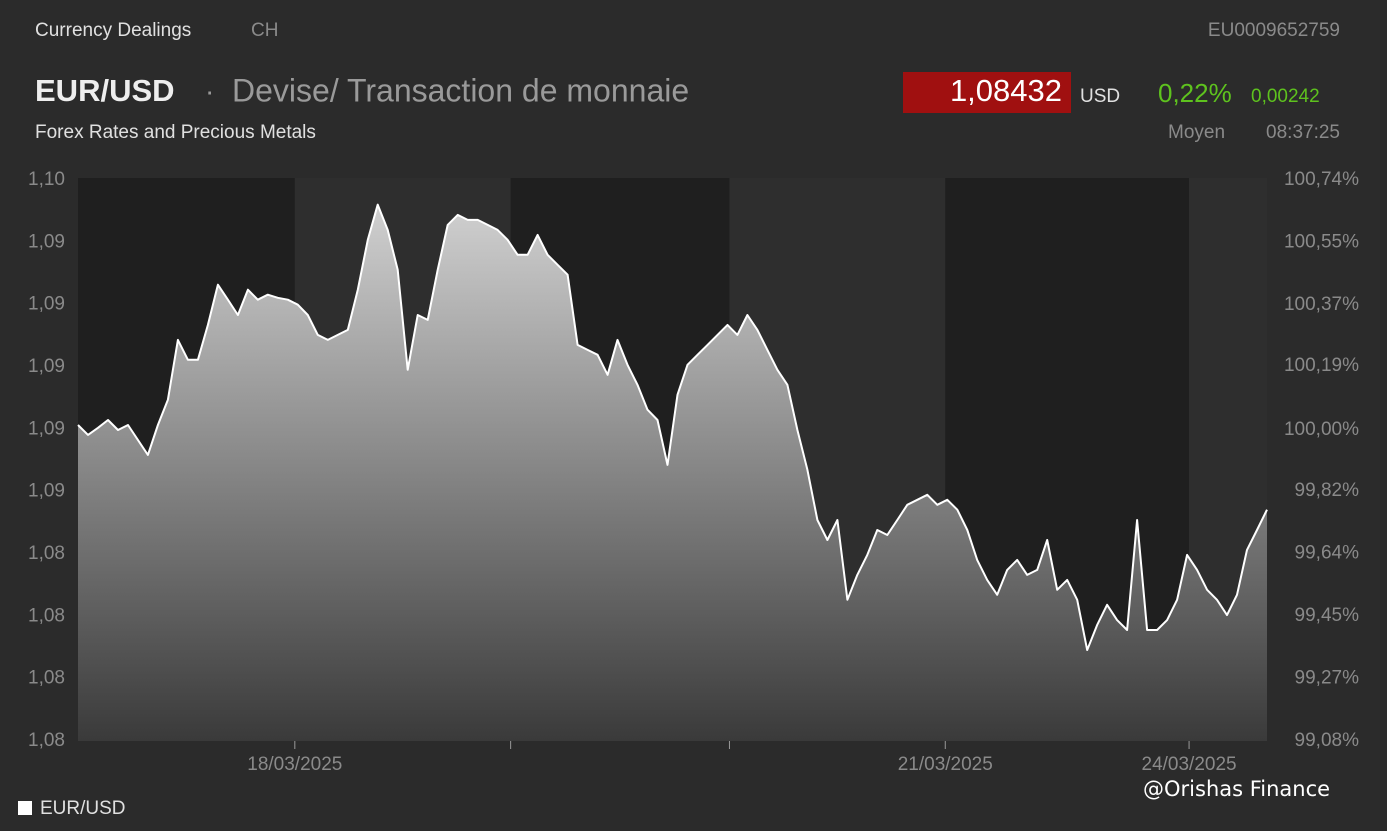 This screenshot has height=831, width=1387. I want to click on change-abs: 0,00242, so click(1285, 96).